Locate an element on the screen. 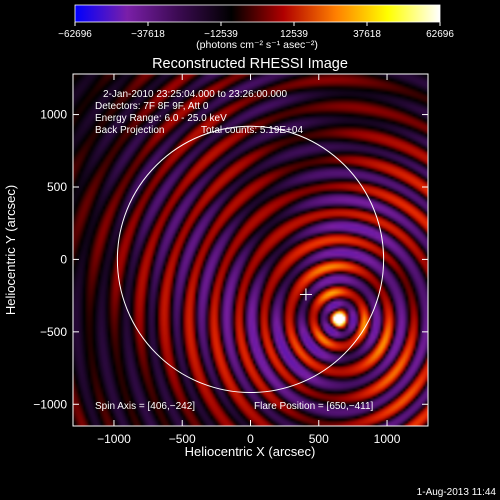  colorbar is located at coordinates (257, 13).